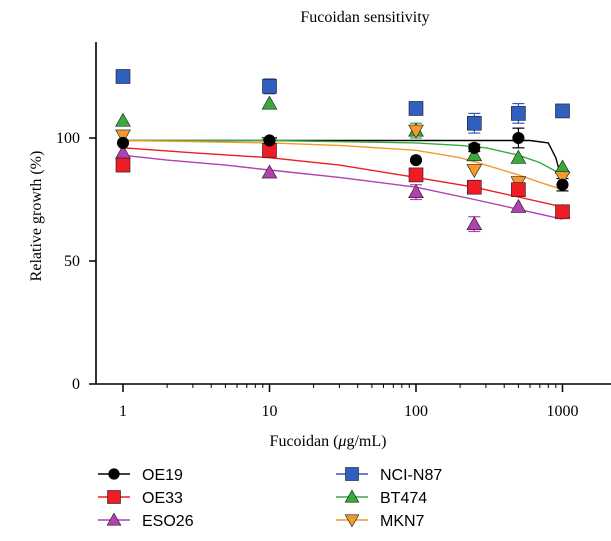 The width and height of the screenshot is (611, 541). I want to click on x-tick-label: 1, so click(123, 411).